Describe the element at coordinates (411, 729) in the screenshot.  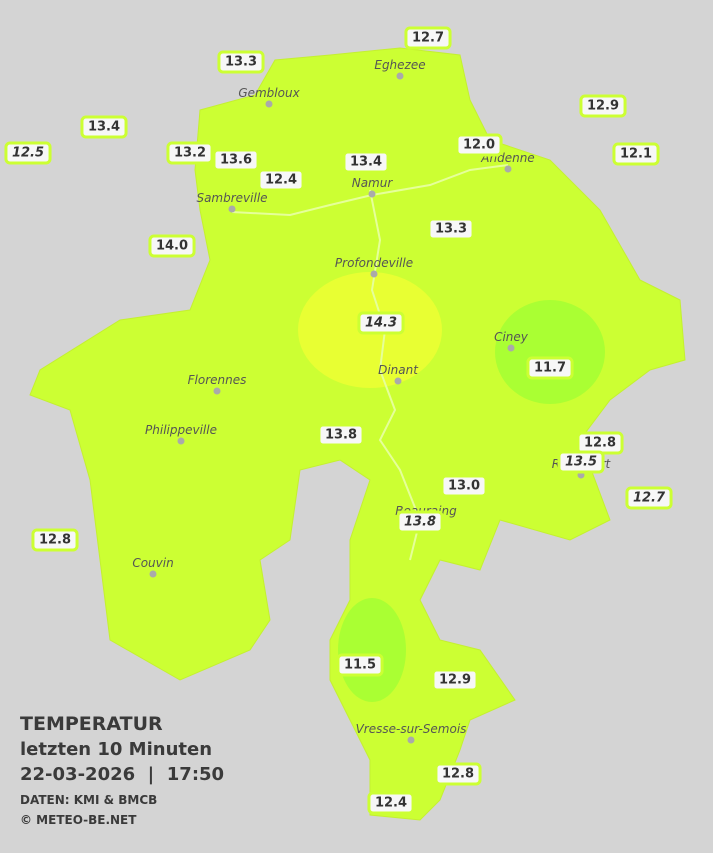
I see `town-label: Vresse-sur-Semois` at that location.